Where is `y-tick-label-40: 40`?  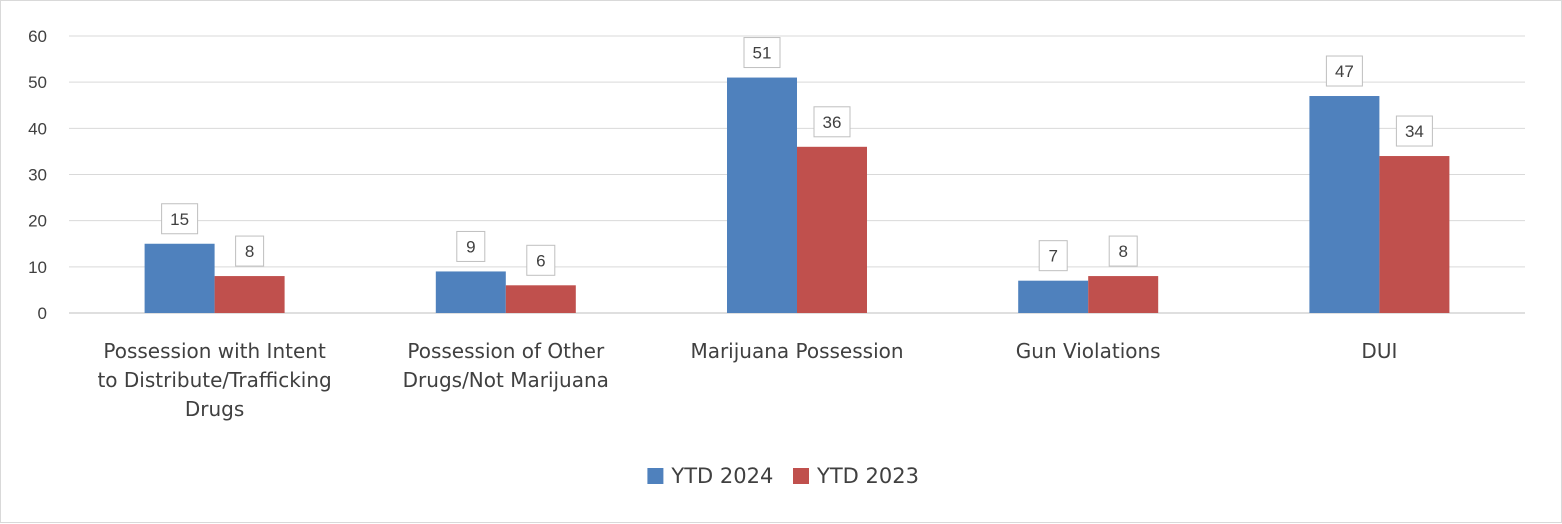 y-tick-label-40: 40 is located at coordinates (37, 128).